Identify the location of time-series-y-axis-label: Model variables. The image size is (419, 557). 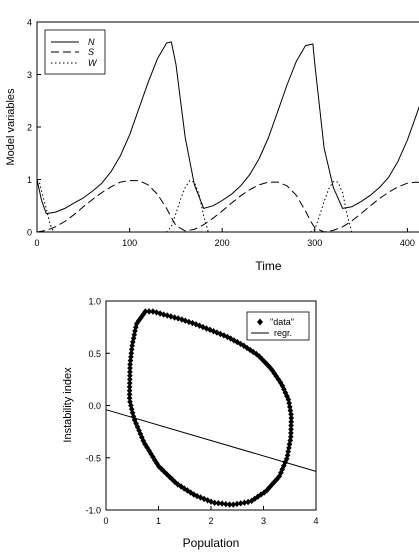
(11, 127).